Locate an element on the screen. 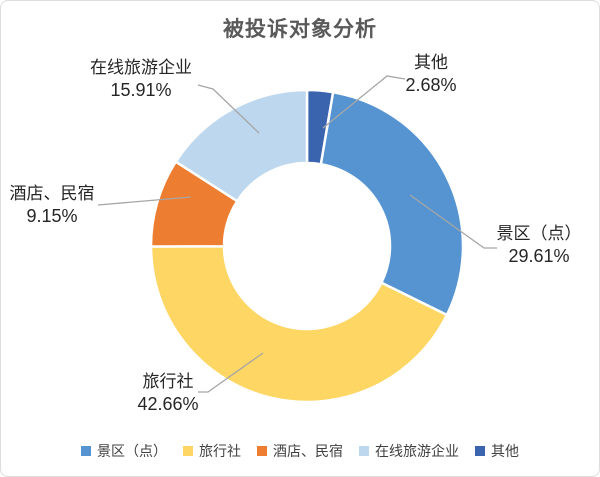 Image resolution: width=600 pixels, height=477 pixels. data-label-scenic-spot: 景区（点） 29.61% is located at coordinates (538, 245).